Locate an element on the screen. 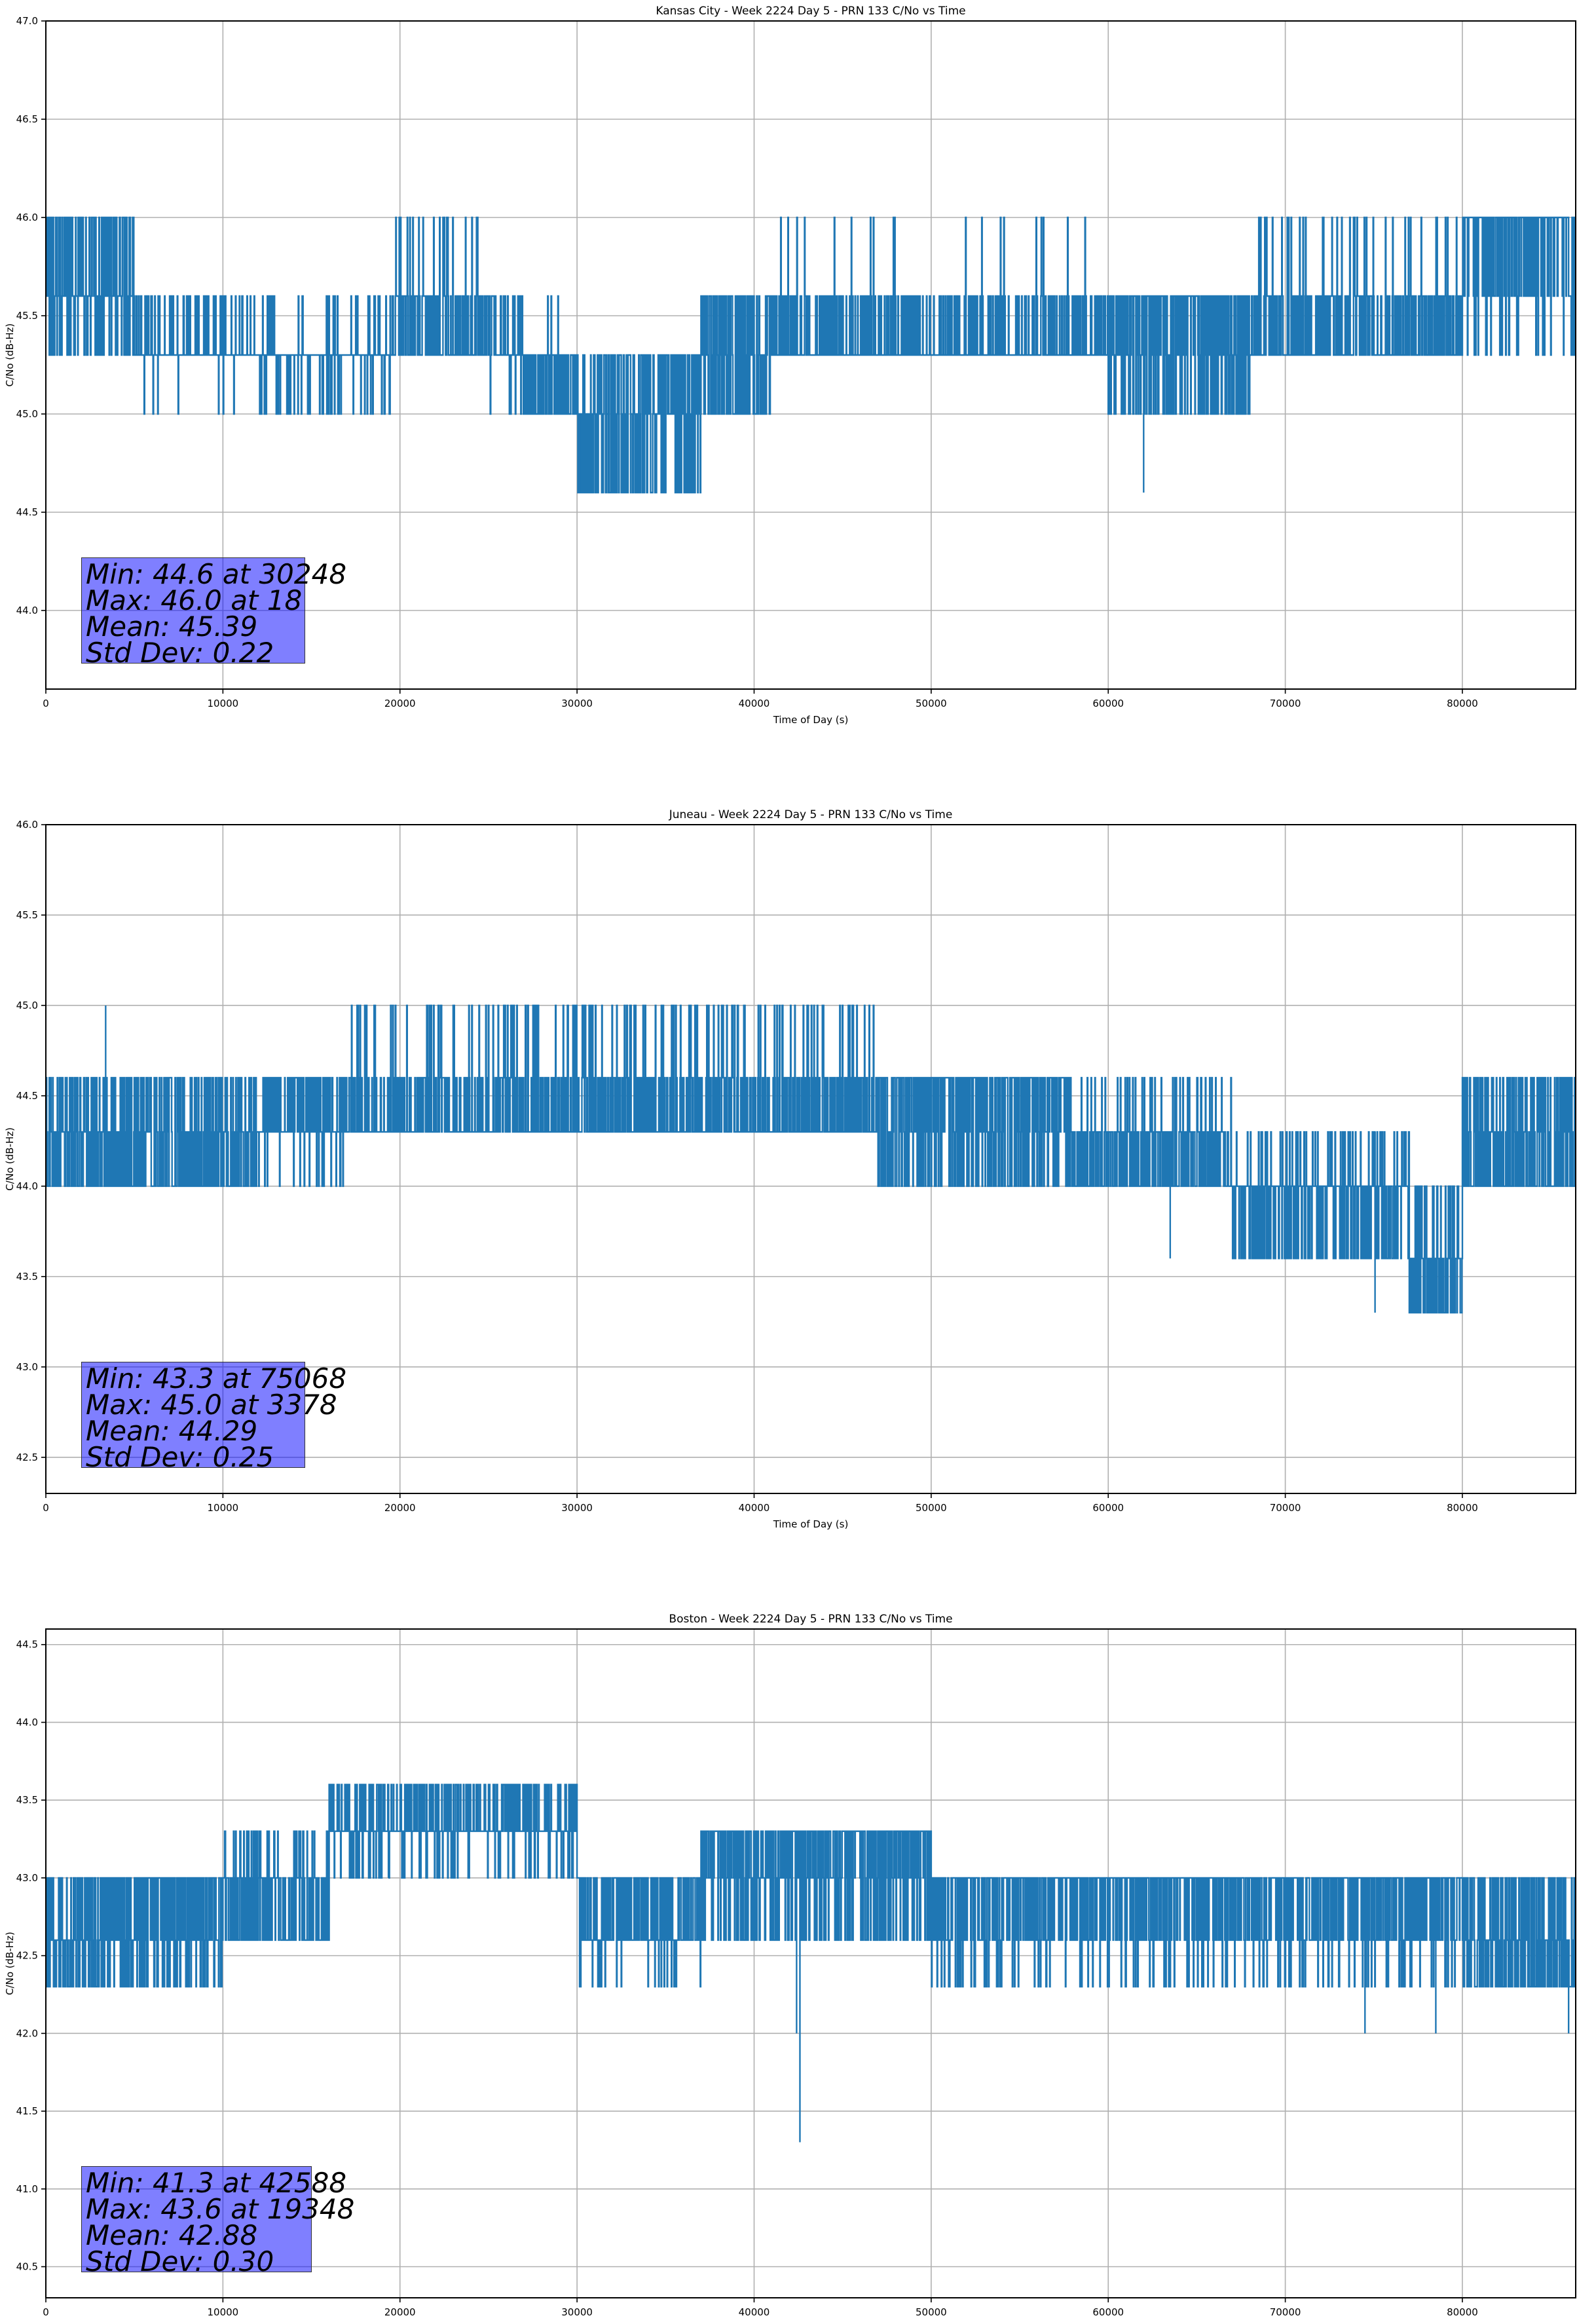 The height and width of the screenshot is (2324, 1577). y-tick-label: 42.0 is located at coordinates (27, 2033).